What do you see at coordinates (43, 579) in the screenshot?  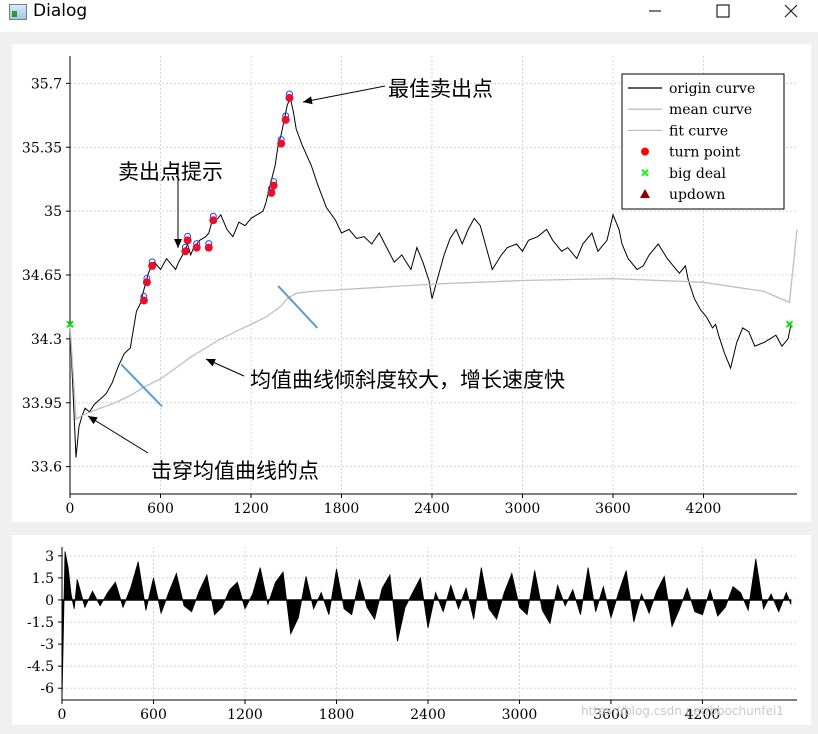 I see `y-tick-label: 1.5` at bounding box center [43, 579].